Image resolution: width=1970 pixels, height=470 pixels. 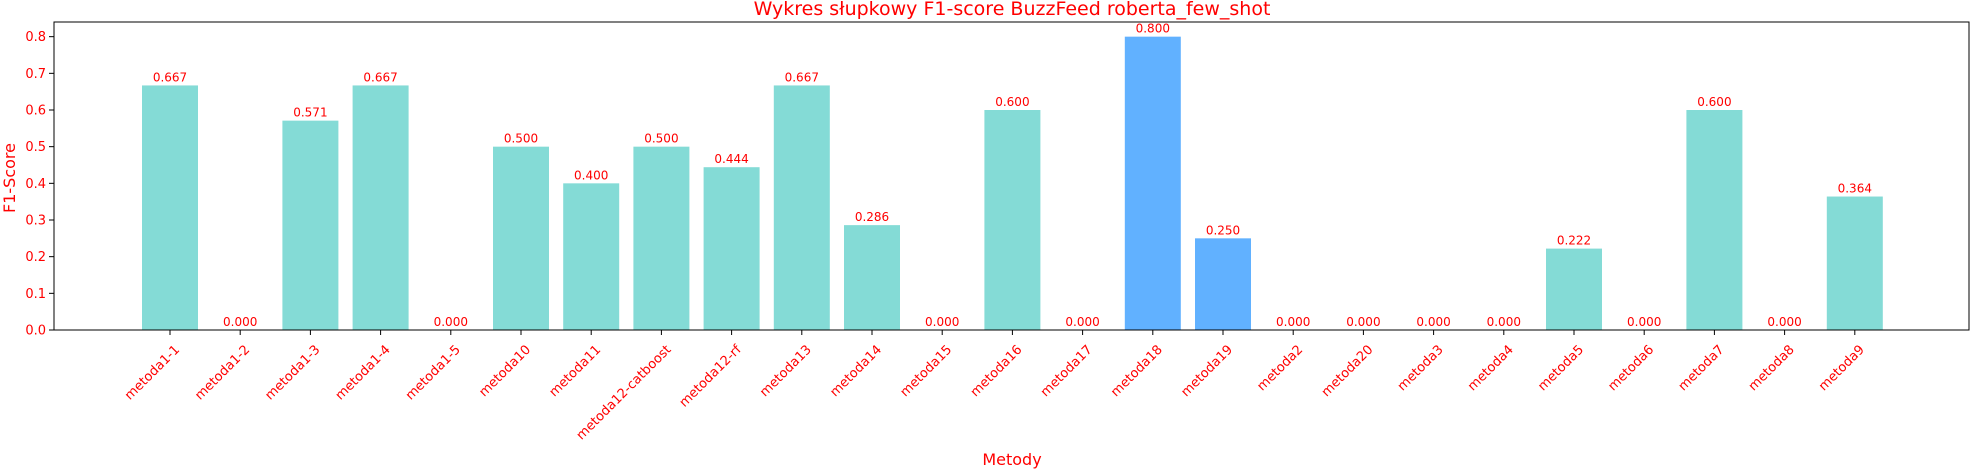 I want to click on bar-metoda19, so click(x=1223, y=284).